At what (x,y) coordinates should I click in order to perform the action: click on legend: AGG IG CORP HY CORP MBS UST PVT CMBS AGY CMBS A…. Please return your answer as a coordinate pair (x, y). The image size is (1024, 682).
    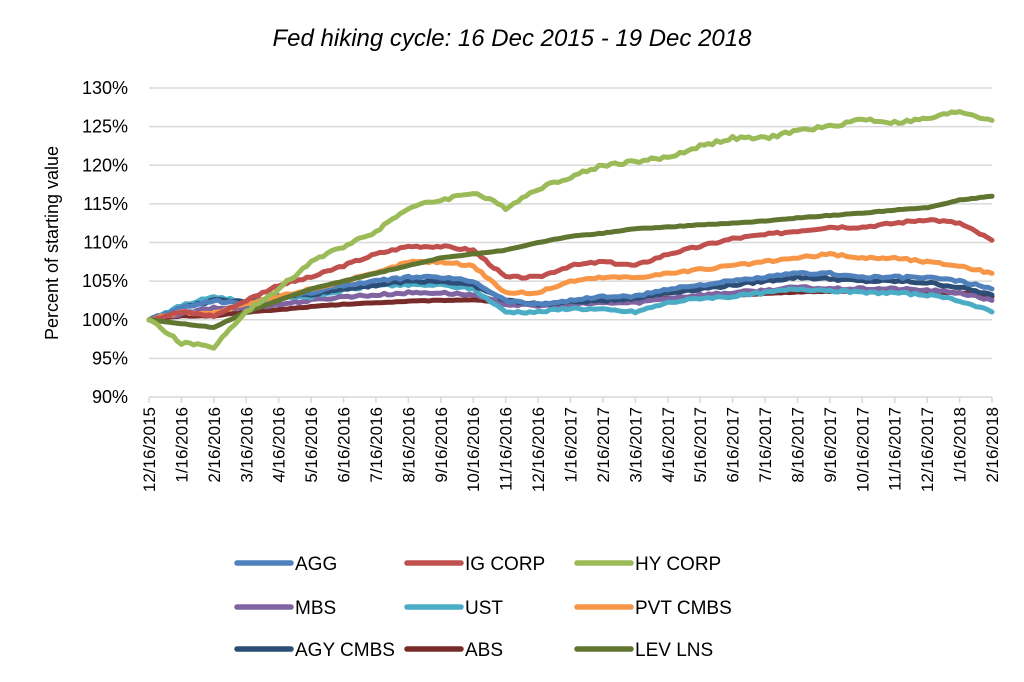
    Looking at the image, I should click on (483, 607).